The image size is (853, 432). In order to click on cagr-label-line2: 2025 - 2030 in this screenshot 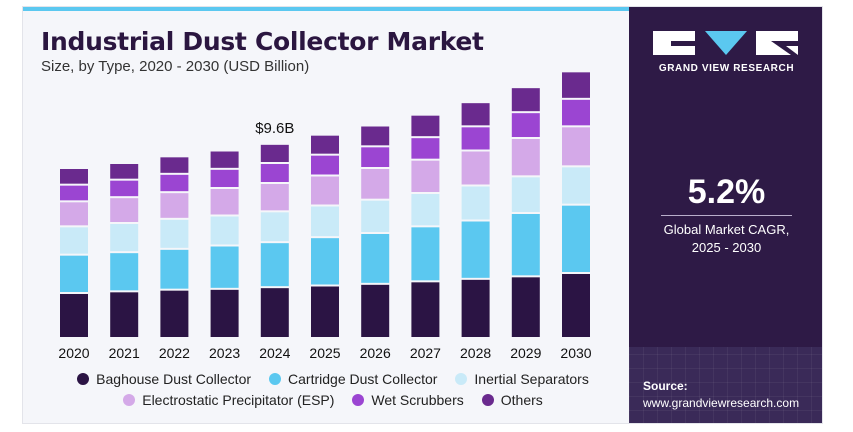, I will do `click(726, 247)`.